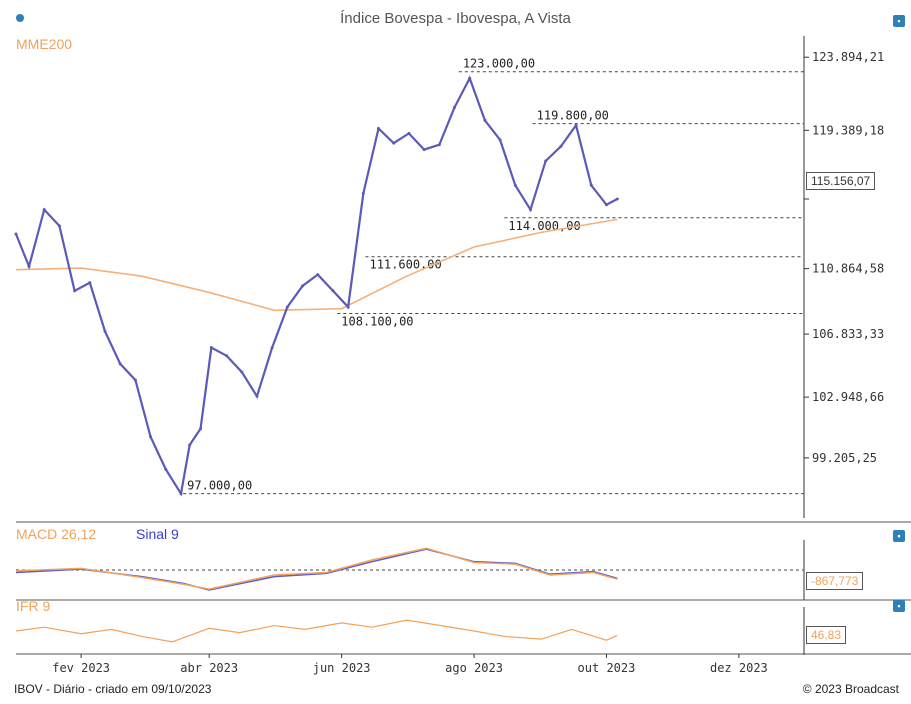 The image size is (911, 704). Describe the element at coordinates (841, 181) in the screenshot. I see `last-value-box: 115.156,07` at that location.